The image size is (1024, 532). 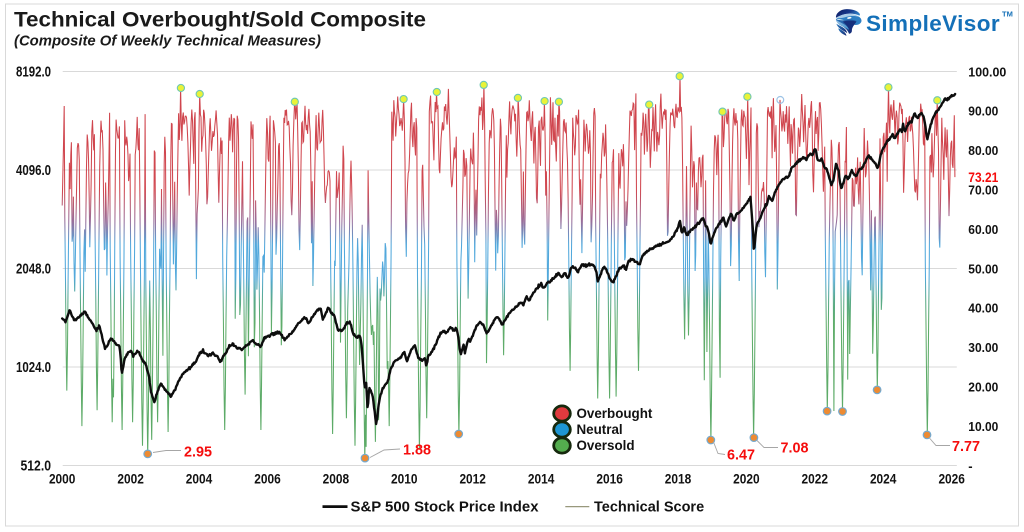 I want to click on svg-text: 2000, so click(x=62, y=478).